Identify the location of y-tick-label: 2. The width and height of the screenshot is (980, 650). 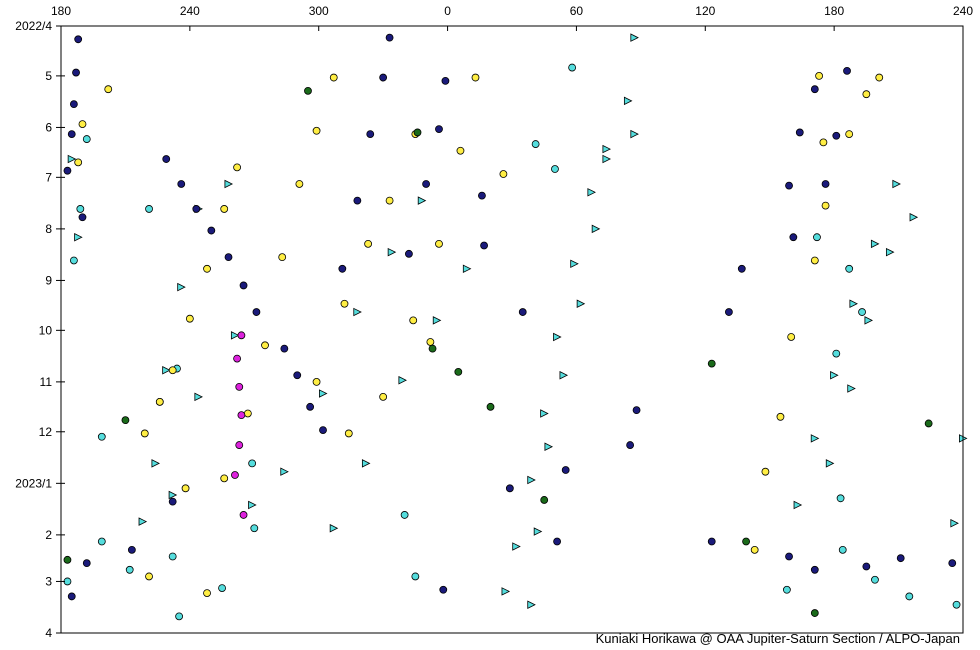
(48, 535).